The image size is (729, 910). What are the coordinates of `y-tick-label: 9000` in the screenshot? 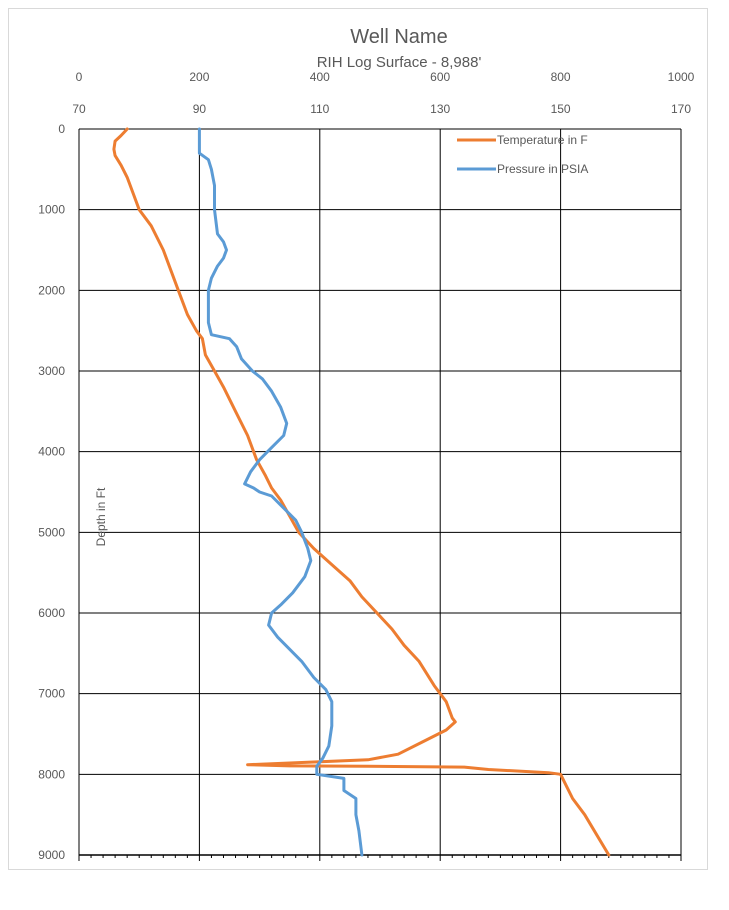 It's located at (51, 855).